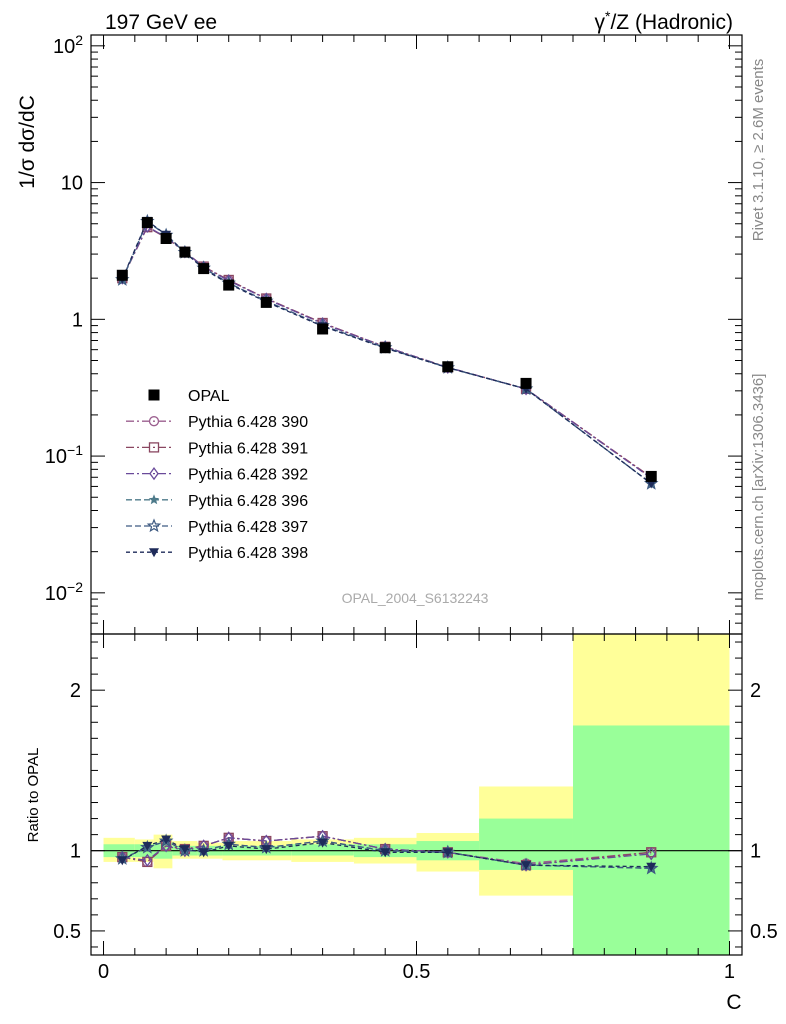 Image resolution: width=786 pixels, height=1024 pixels. I want to click on legend-label-1: Pythia 6.428 390, so click(248, 422).